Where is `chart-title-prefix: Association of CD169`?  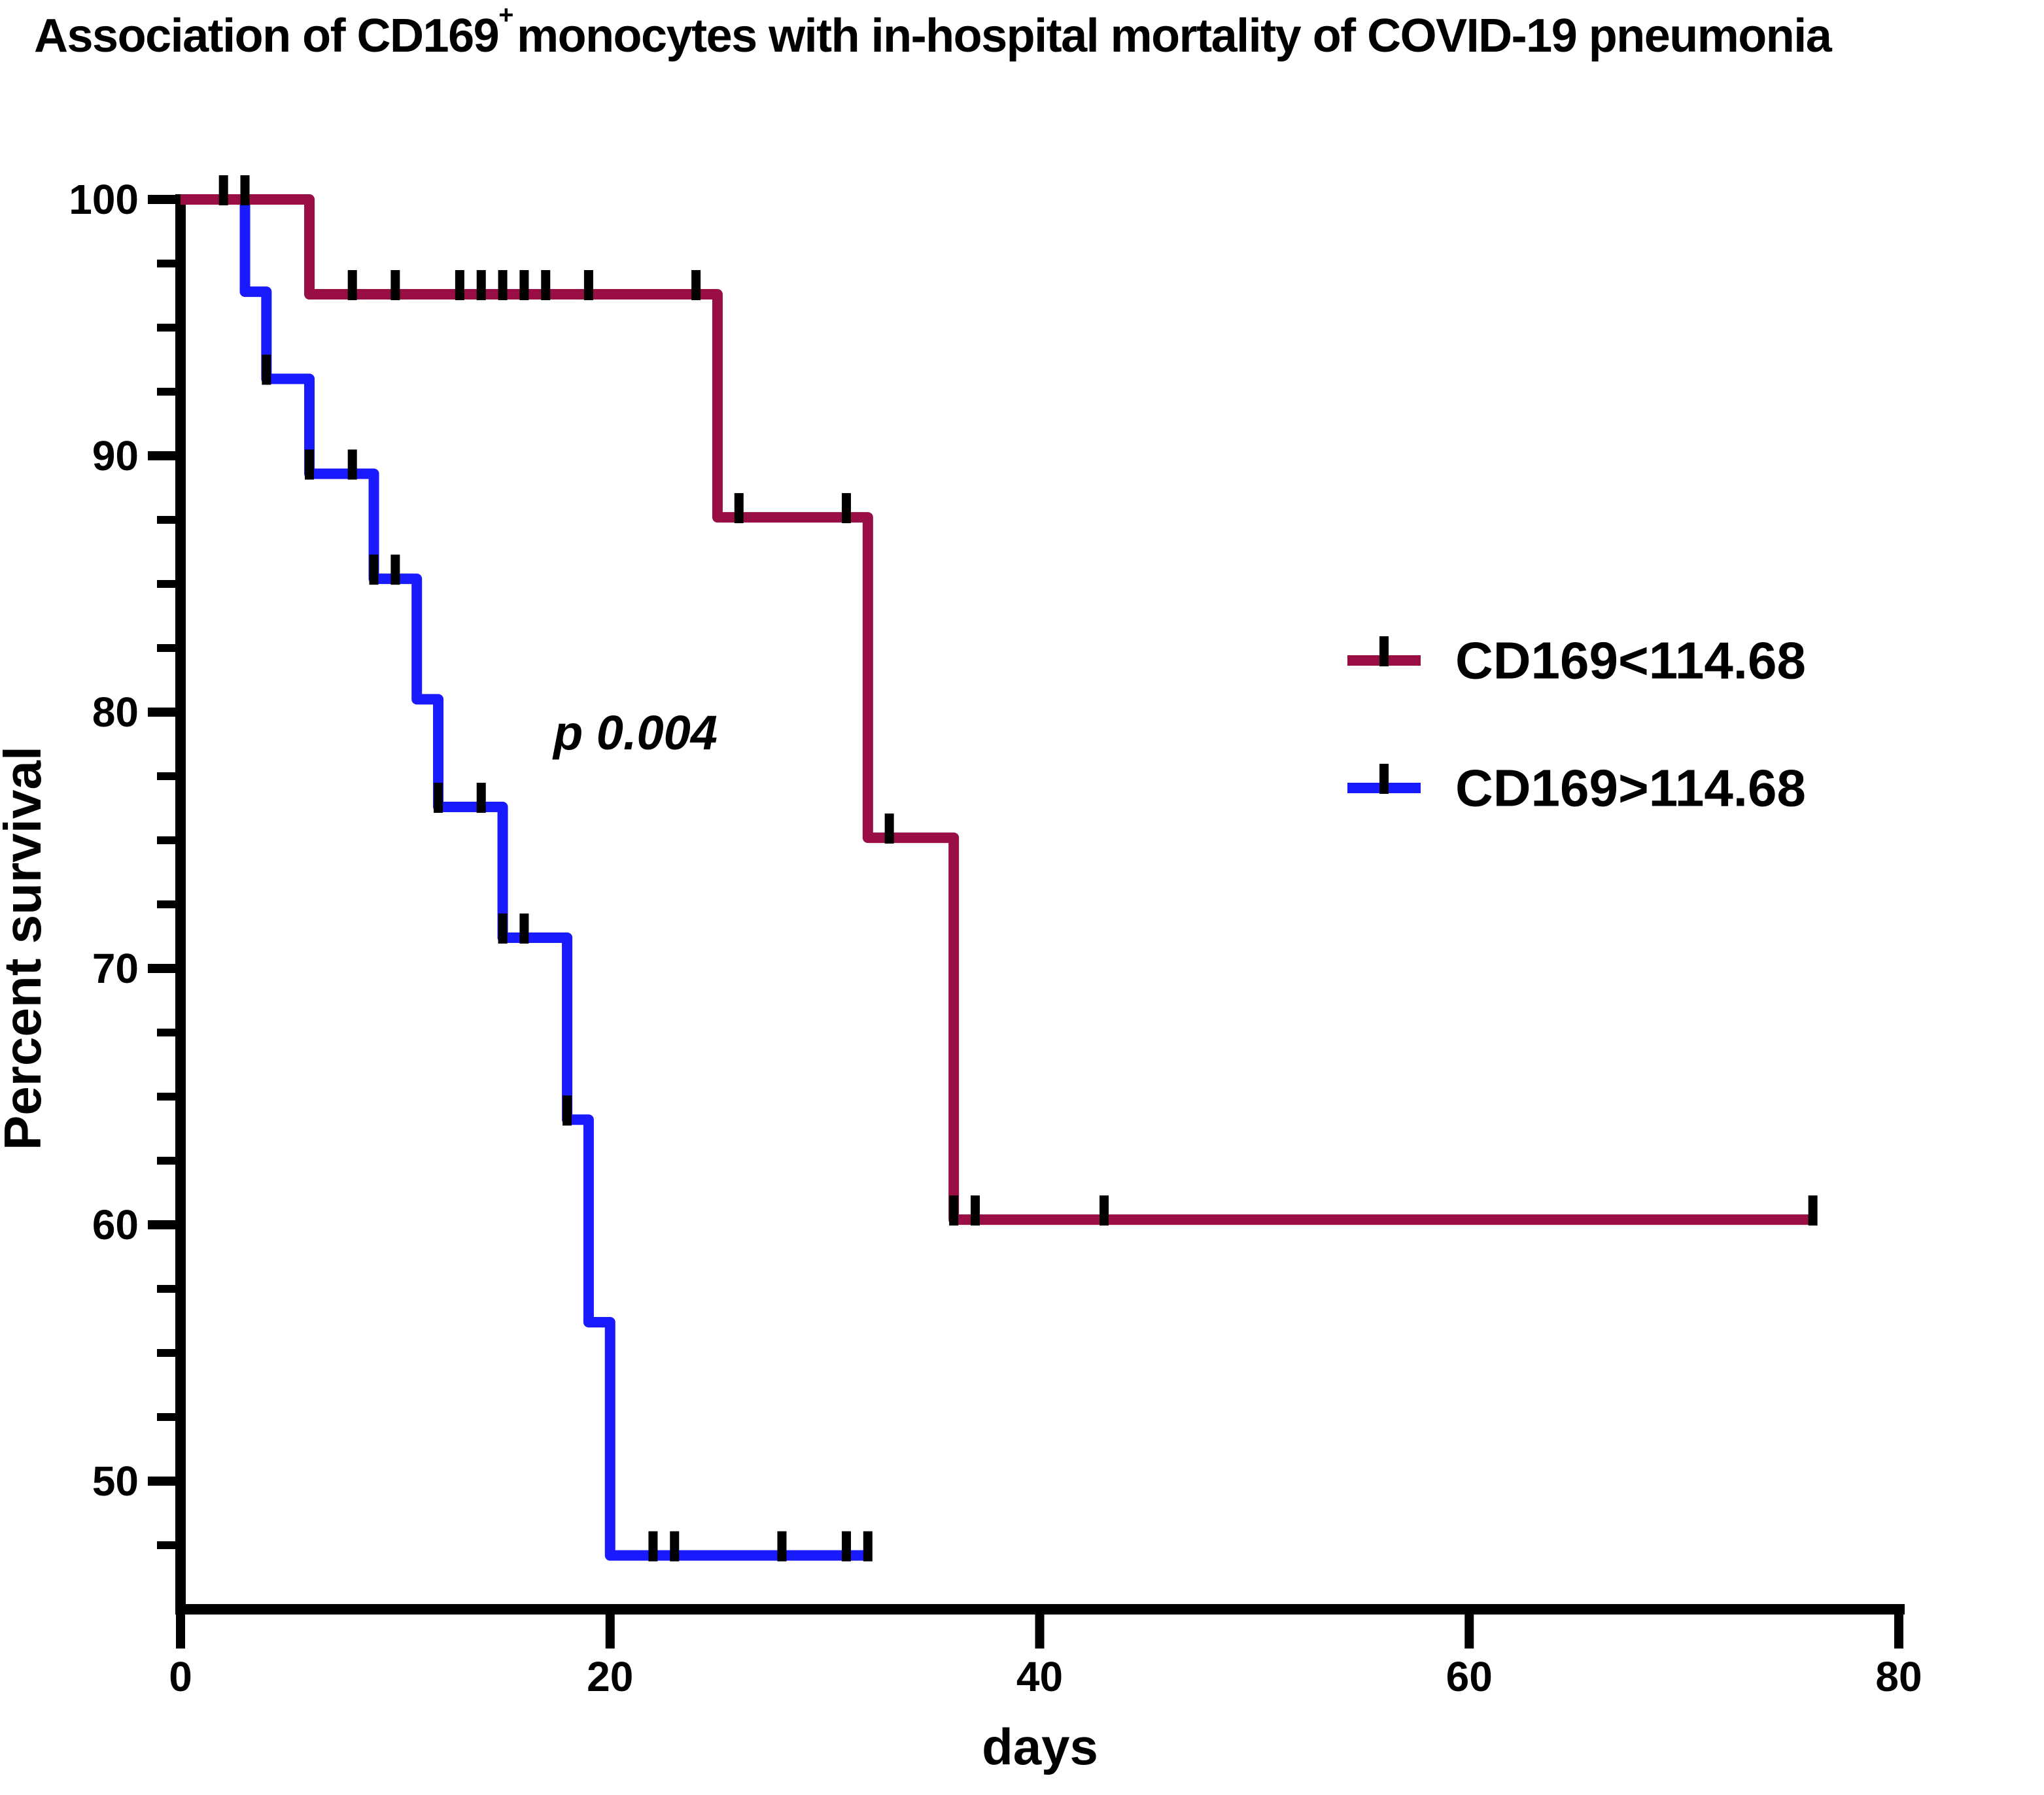 chart-title-prefix: Association of CD169 is located at coordinates (267, 36).